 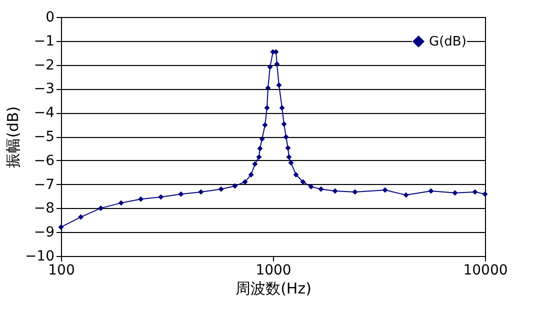 What do you see at coordinates (44, 184) in the screenshot?
I see `y-tick-label: −7` at bounding box center [44, 184].